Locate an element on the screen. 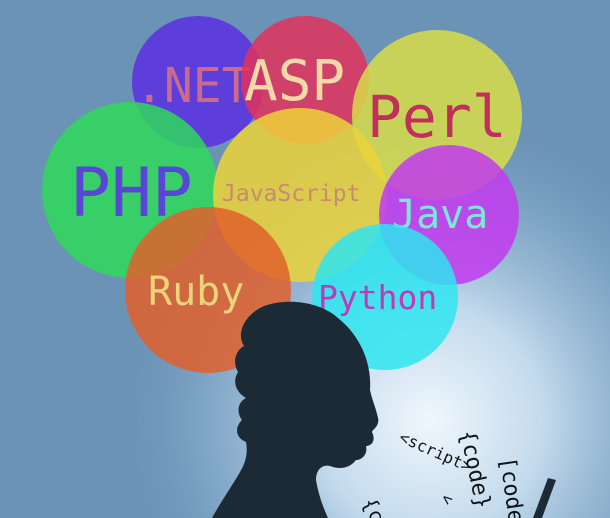 Image resolution: width=610 pixels, height=518 pixels. bubble-asp: ASP is located at coordinates (305, 80).